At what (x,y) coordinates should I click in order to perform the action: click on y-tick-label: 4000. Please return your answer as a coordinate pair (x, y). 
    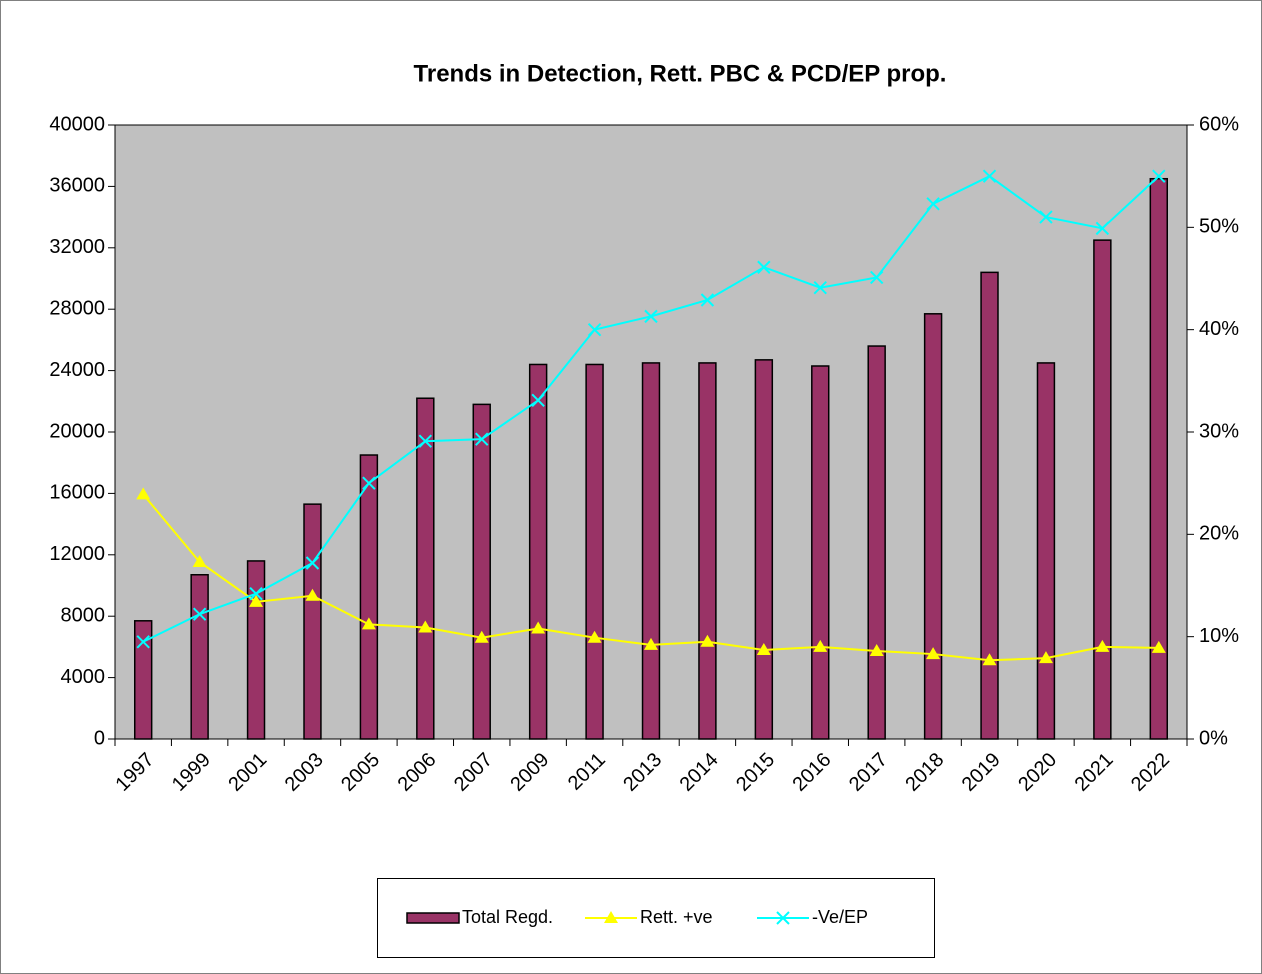
    Looking at the image, I should click on (83, 677).